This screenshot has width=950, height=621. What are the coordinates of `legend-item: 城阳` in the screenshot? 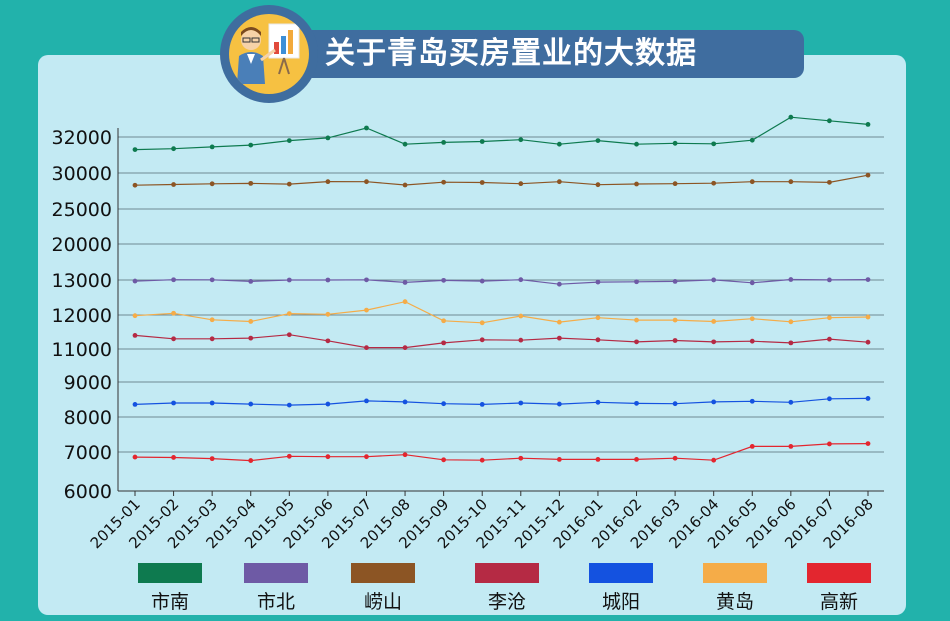 It's located at (622, 588).